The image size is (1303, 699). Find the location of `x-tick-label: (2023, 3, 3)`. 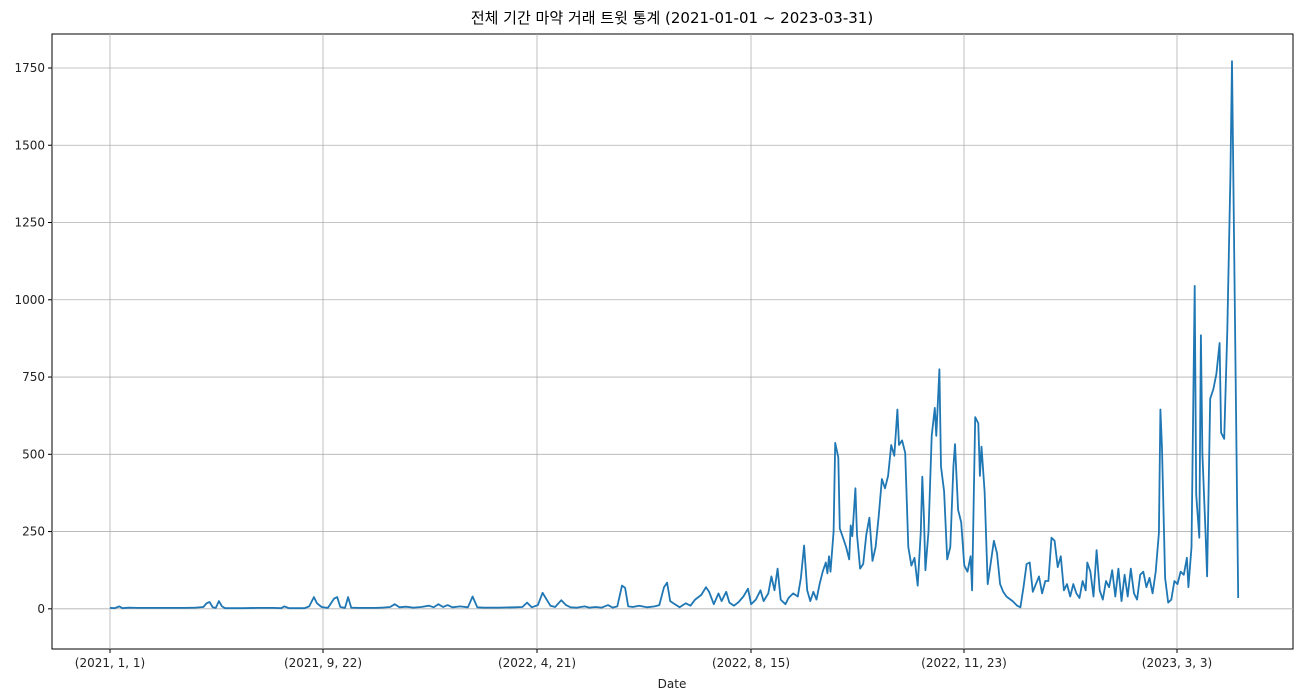

x-tick-label: (2023, 3, 3) is located at coordinates (1177, 663).